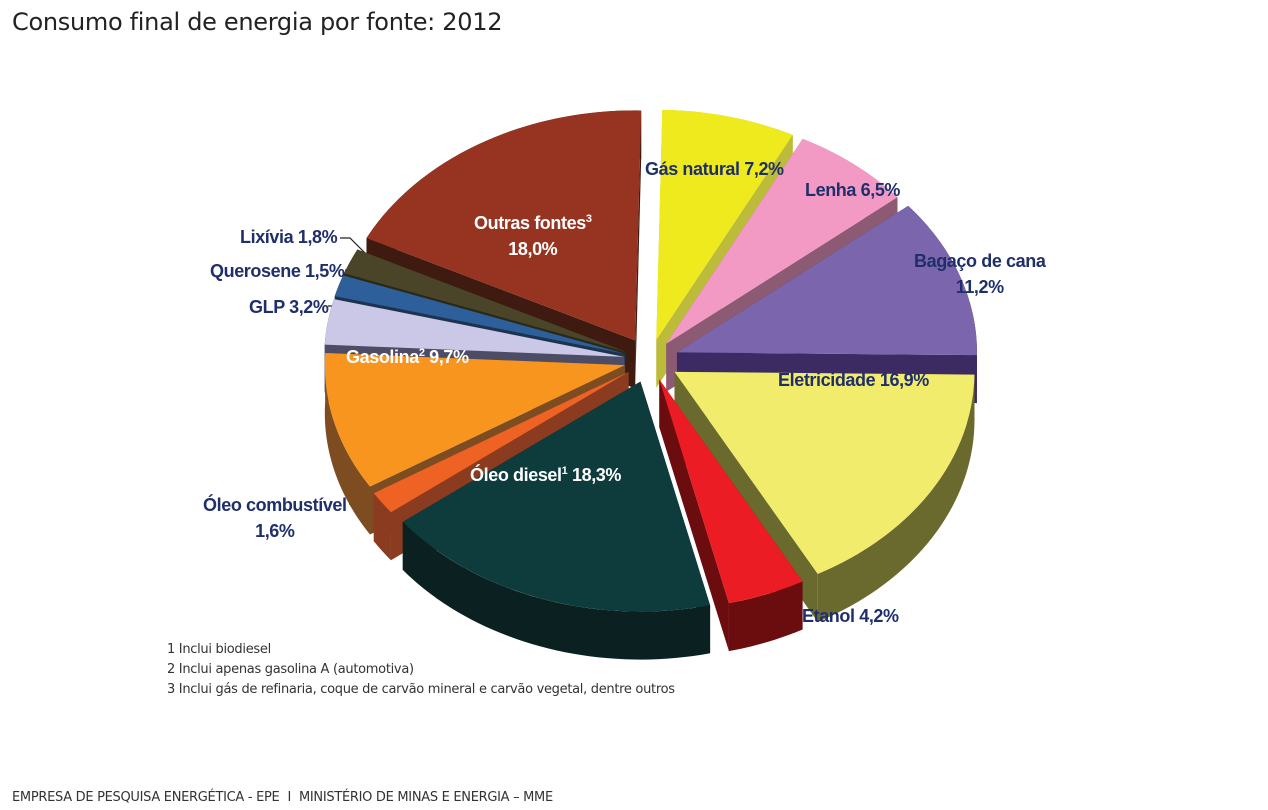  What do you see at coordinates (850, 616) in the screenshot?
I see `label-etanol: Etanol 4,2%` at bounding box center [850, 616].